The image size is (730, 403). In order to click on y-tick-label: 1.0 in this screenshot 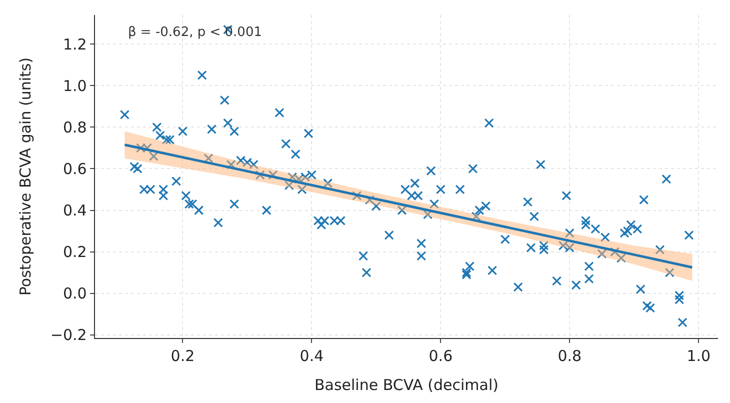, I will do `click(74, 85)`.